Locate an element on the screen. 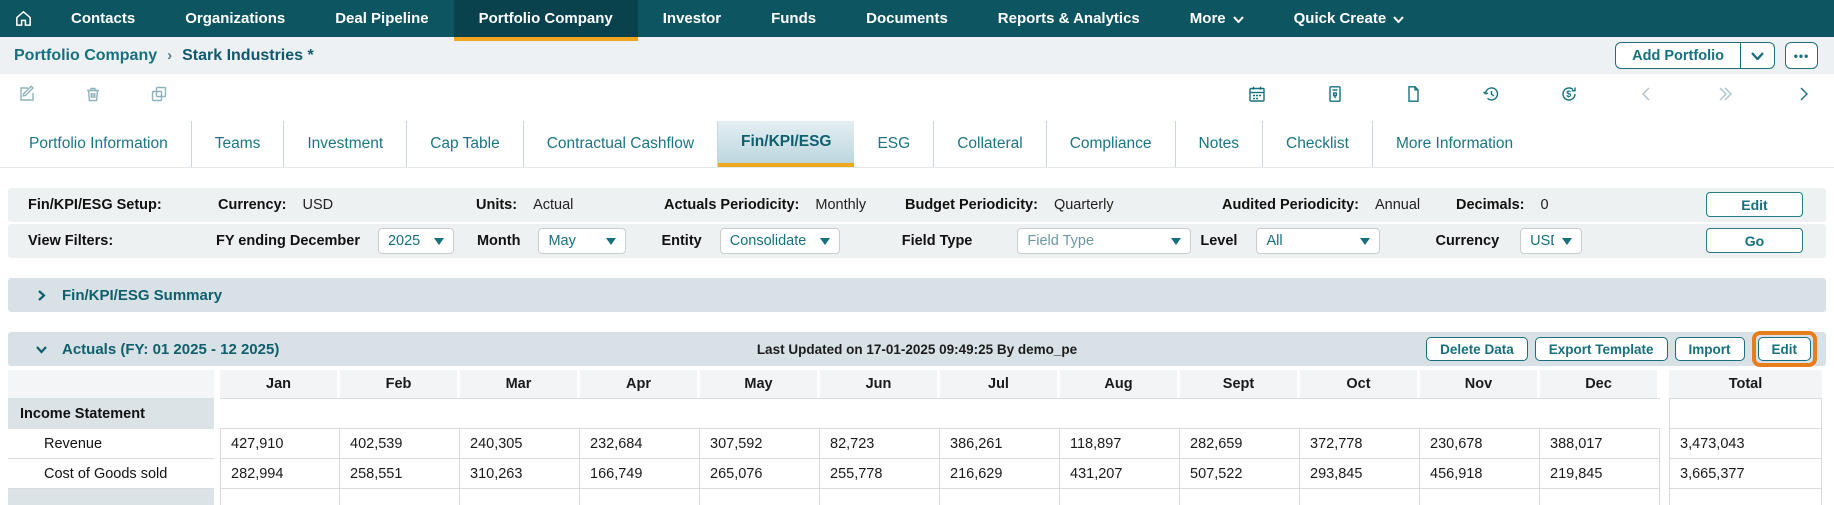 This screenshot has width=1834, height=505. breadcrumb-section: Portfolio Company is located at coordinates (86, 55).